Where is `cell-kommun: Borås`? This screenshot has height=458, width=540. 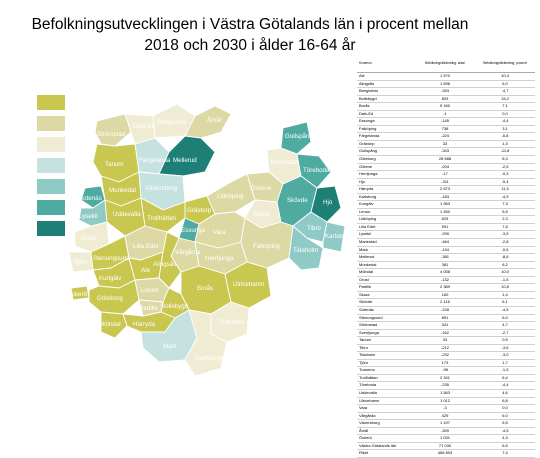
cell-kommun: Borås is located at coordinates (364, 106).